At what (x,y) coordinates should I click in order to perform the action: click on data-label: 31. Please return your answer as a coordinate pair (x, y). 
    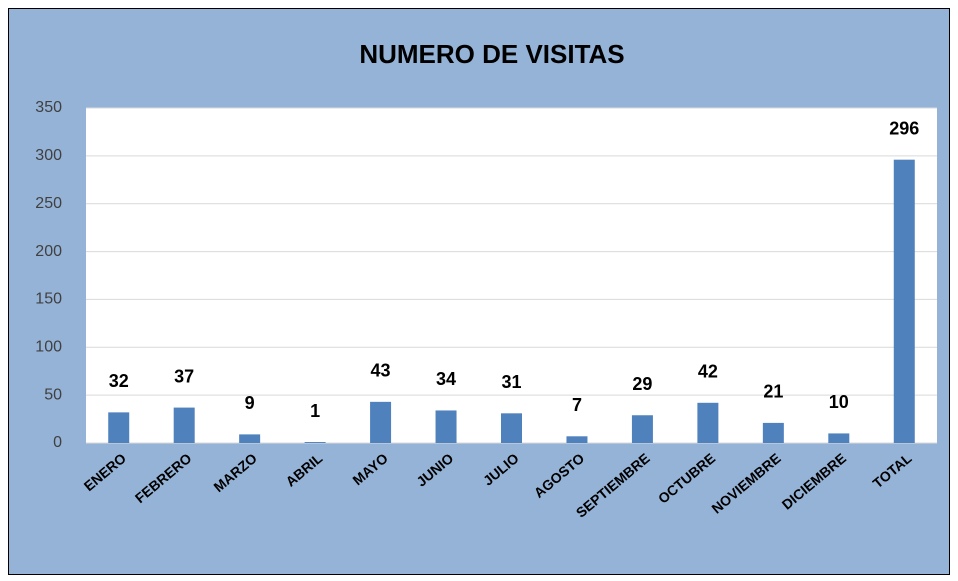
    Looking at the image, I should click on (511, 382).